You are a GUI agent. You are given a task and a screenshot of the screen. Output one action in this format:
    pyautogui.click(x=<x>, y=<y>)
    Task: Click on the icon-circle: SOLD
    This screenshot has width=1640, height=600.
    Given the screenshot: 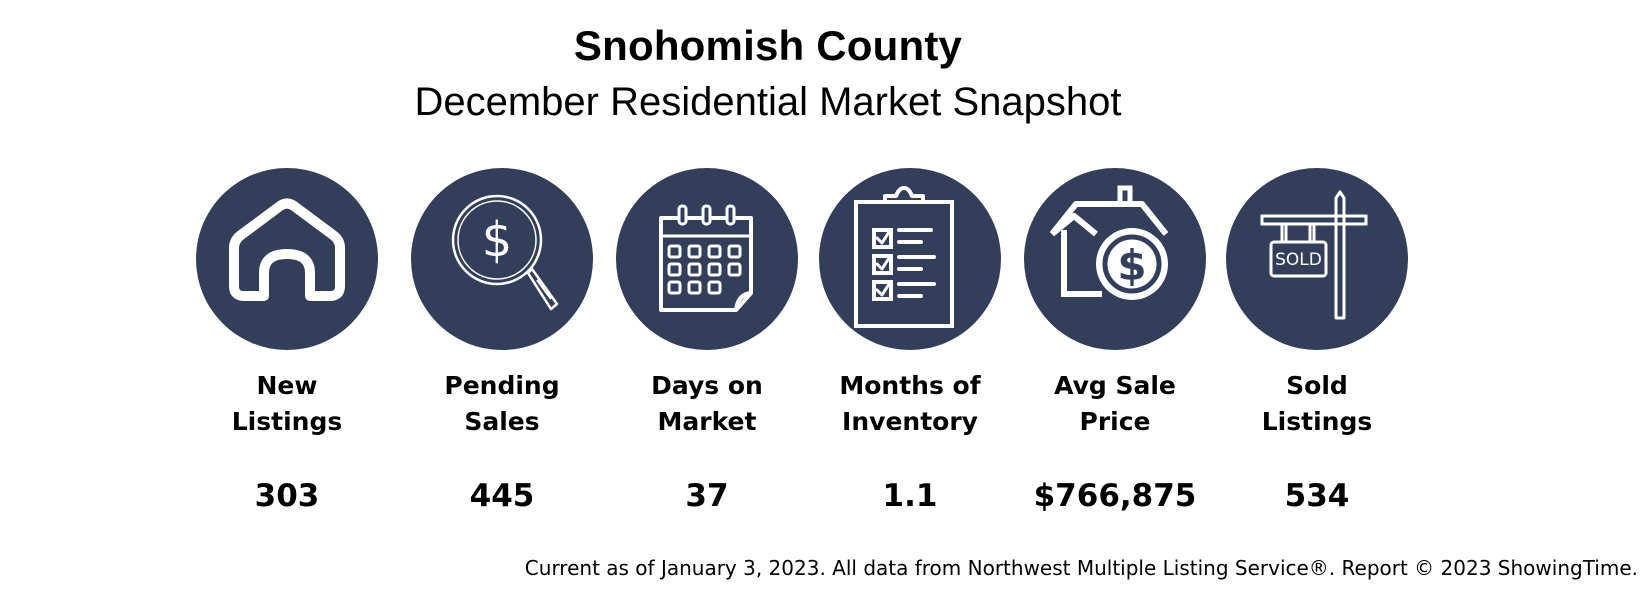 What is the action you would take?
    pyautogui.click(x=1317, y=259)
    